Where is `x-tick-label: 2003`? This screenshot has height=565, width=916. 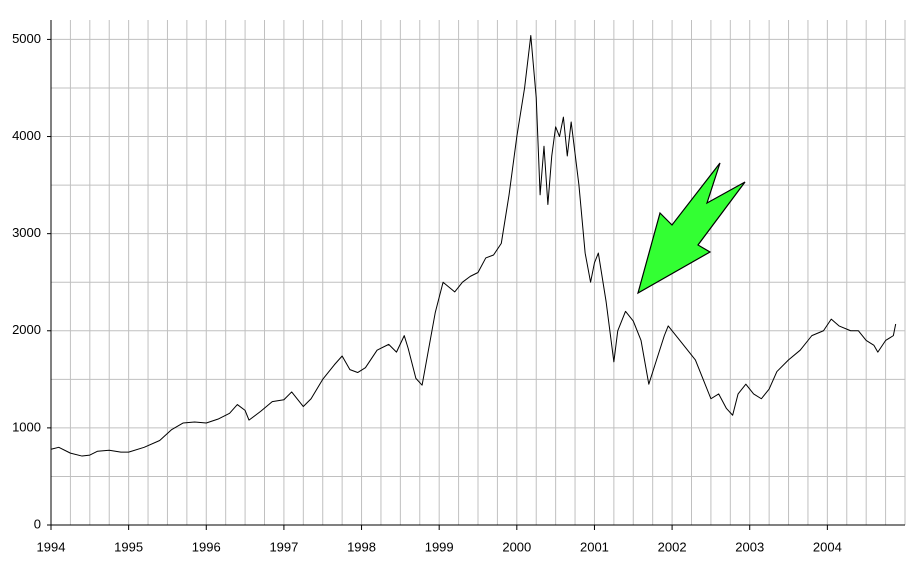
x-tick-label: 2003 is located at coordinates (749, 546).